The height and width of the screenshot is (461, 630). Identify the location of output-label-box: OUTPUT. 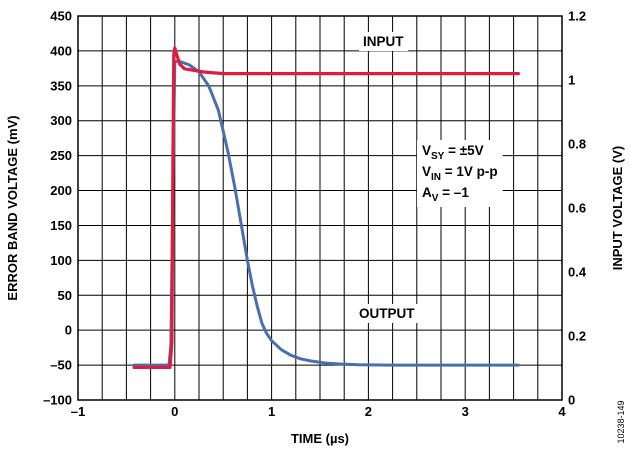
(387, 313).